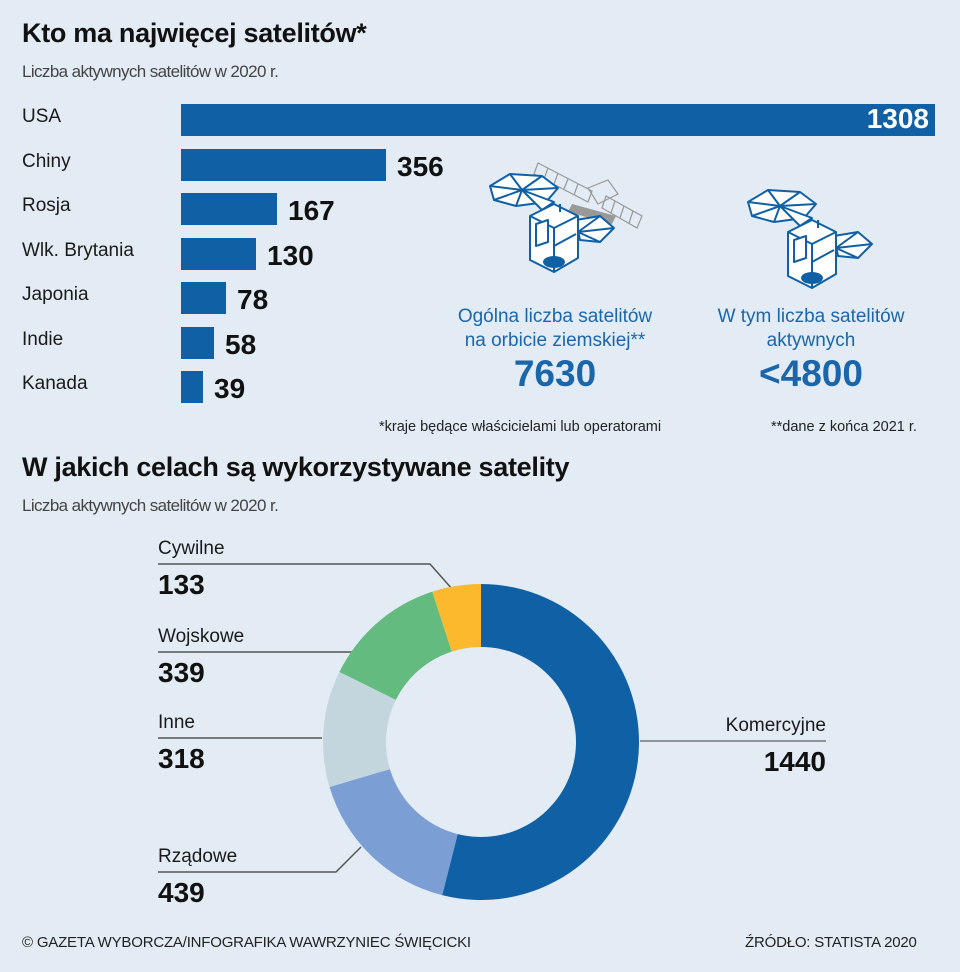 This screenshot has height=972, width=960. Describe the element at coordinates (55, 294) in the screenshot. I see `bar-label: Japonia` at that location.